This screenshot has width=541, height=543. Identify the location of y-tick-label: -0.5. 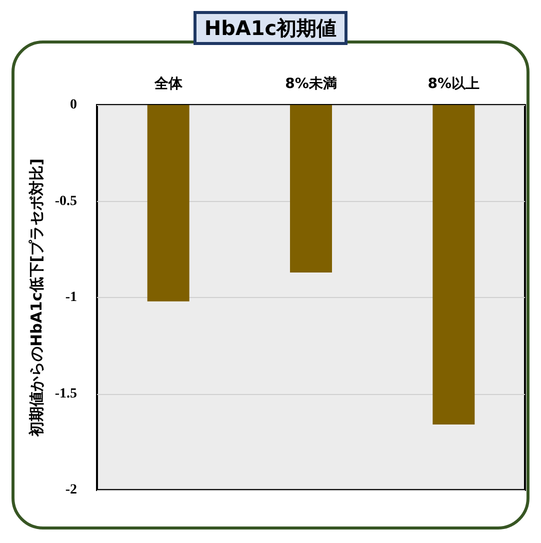
(65, 201).